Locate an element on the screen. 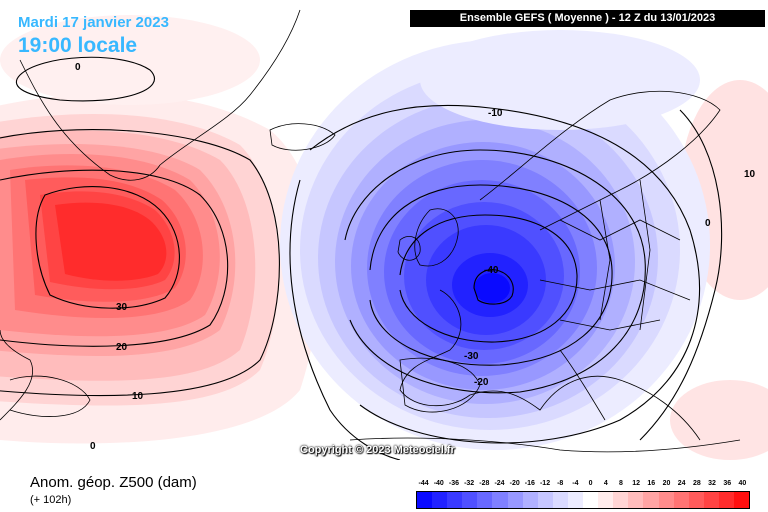 The image size is (768, 512). anomaly-patch-north-blue is located at coordinates (560, 80).